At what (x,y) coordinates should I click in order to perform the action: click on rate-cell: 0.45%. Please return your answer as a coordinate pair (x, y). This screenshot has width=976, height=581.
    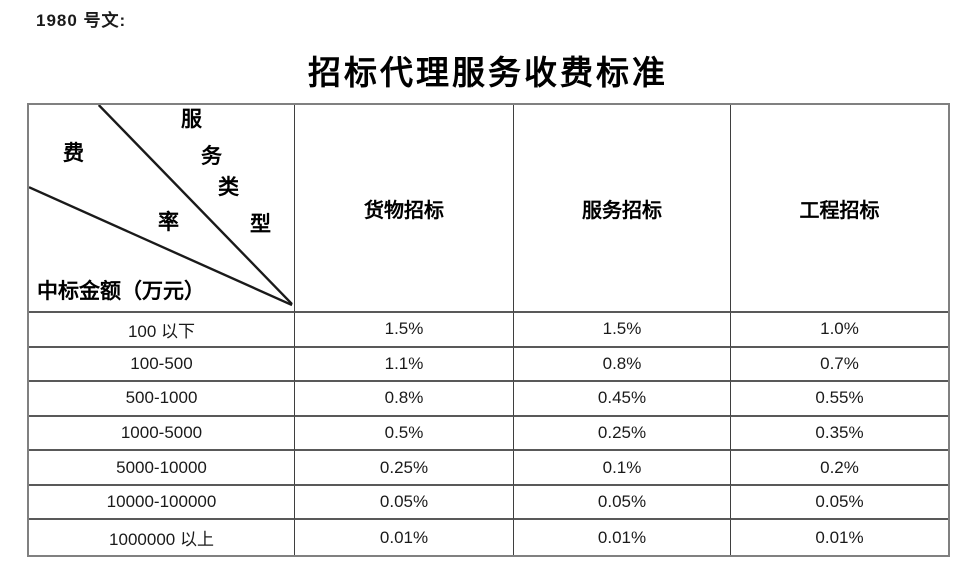
    Looking at the image, I should click on (622, 399).